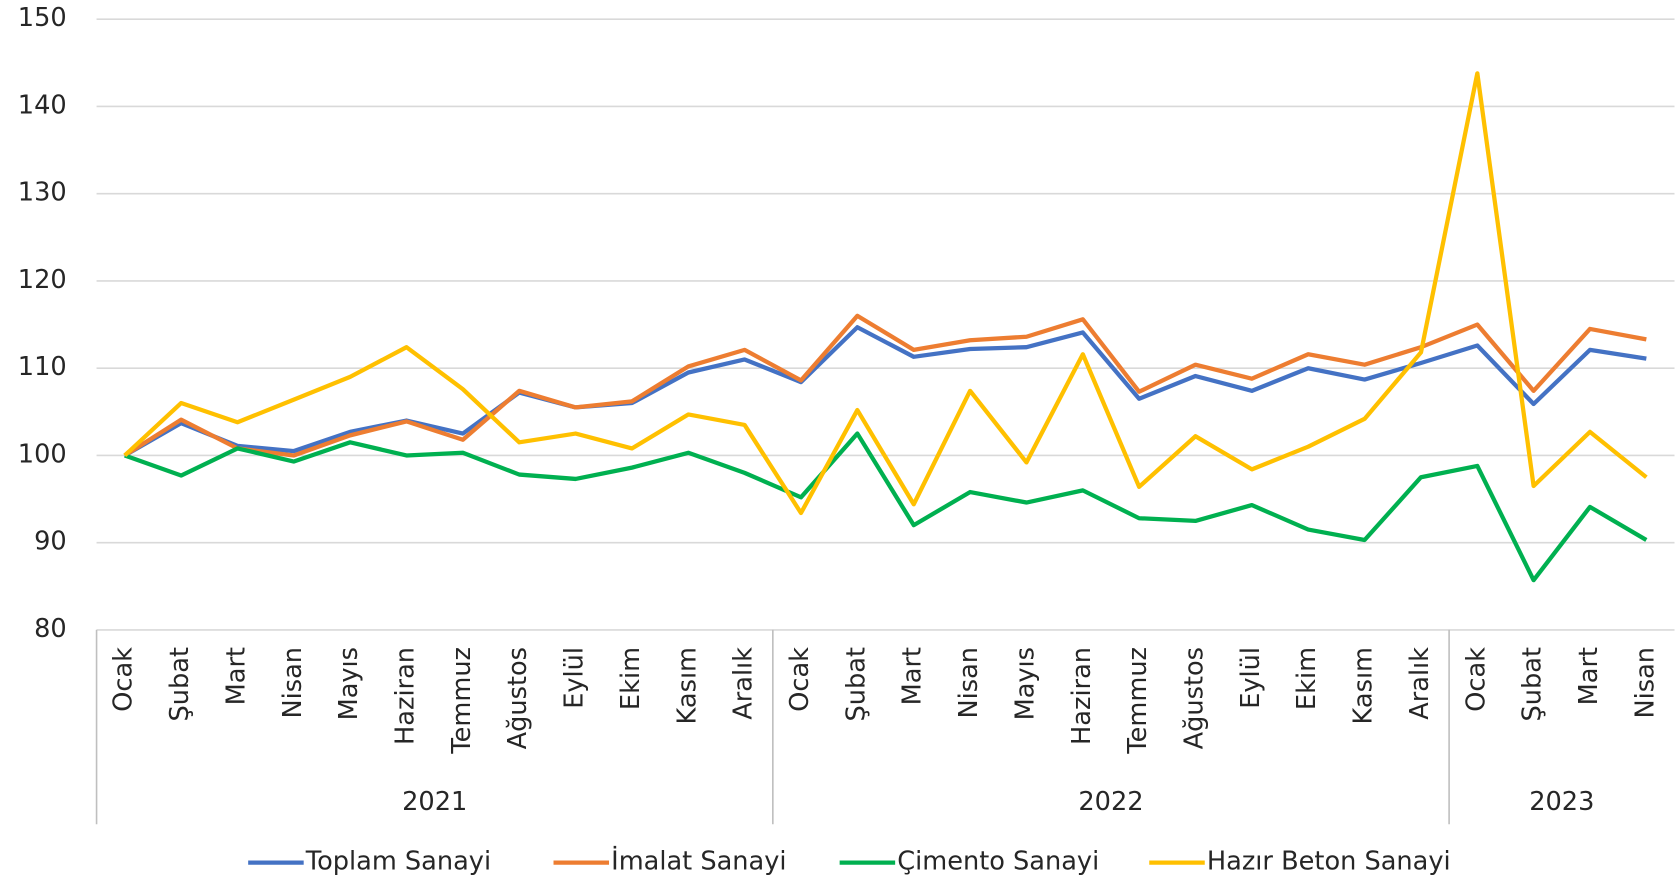 Image resolution: width=1675 pixels, height=884 pixels. I want to click on legend-label: Hazır Beton Sanayi, so click(1329, 862).